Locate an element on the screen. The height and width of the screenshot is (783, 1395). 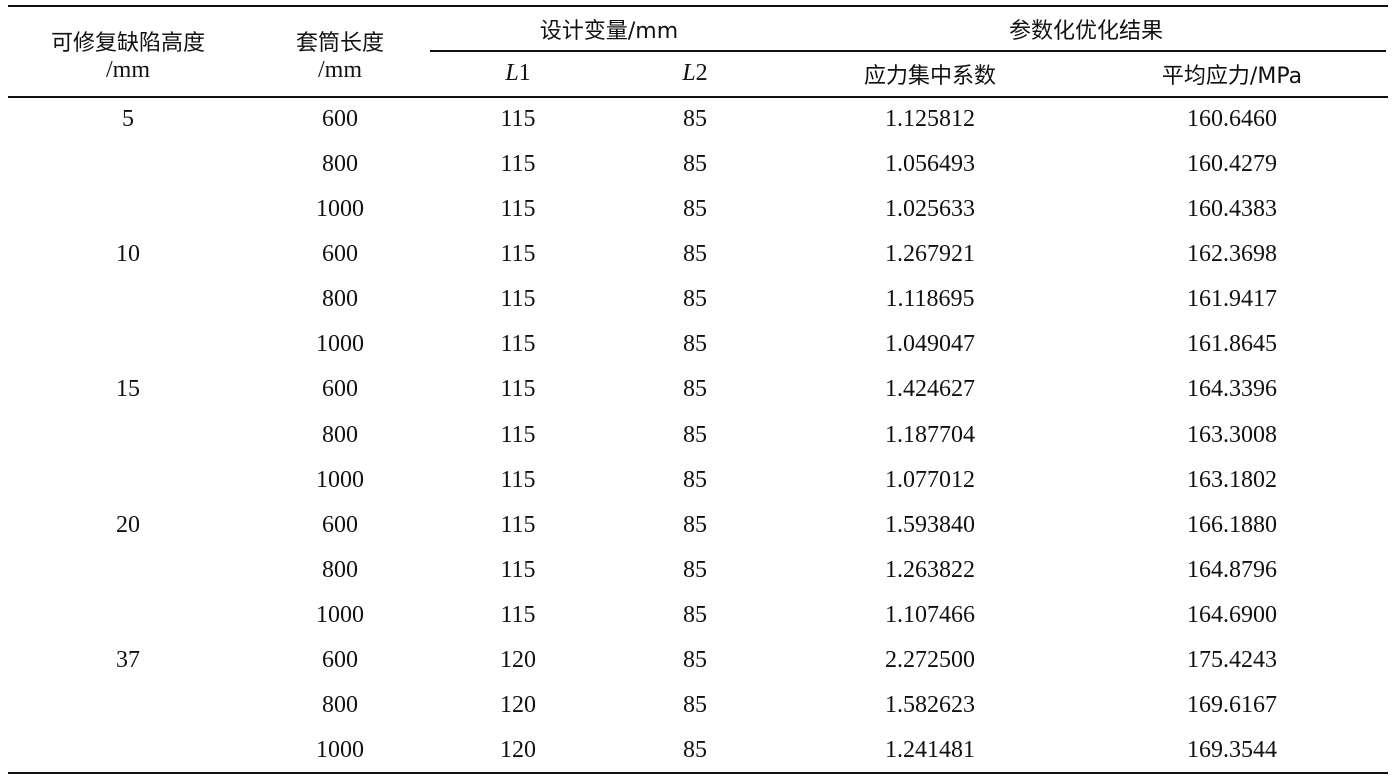
cell-height: 10 is located at coordinates (128, 254).